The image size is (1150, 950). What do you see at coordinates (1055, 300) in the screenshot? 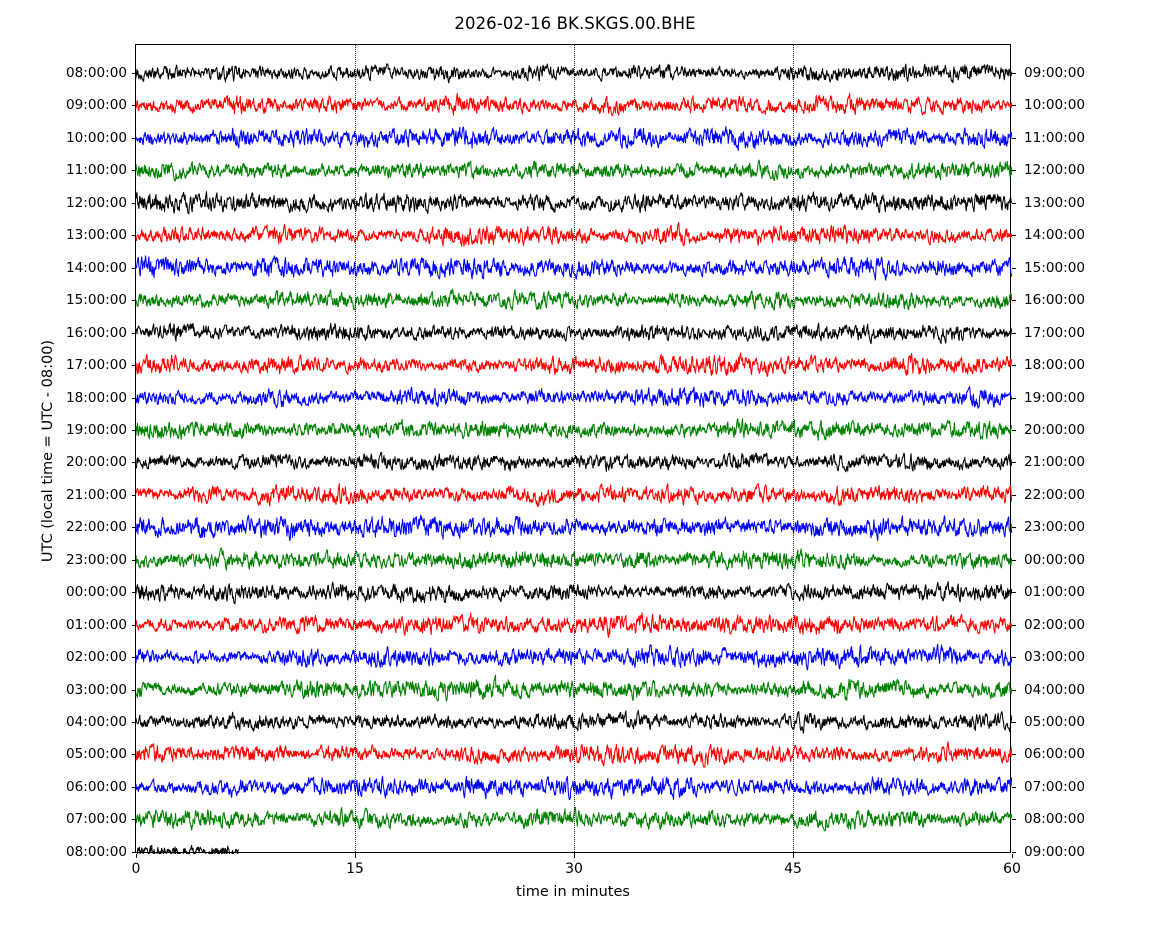
I see `y-tick-label-right: 16:00:00` at bounding box center [1055, 300].